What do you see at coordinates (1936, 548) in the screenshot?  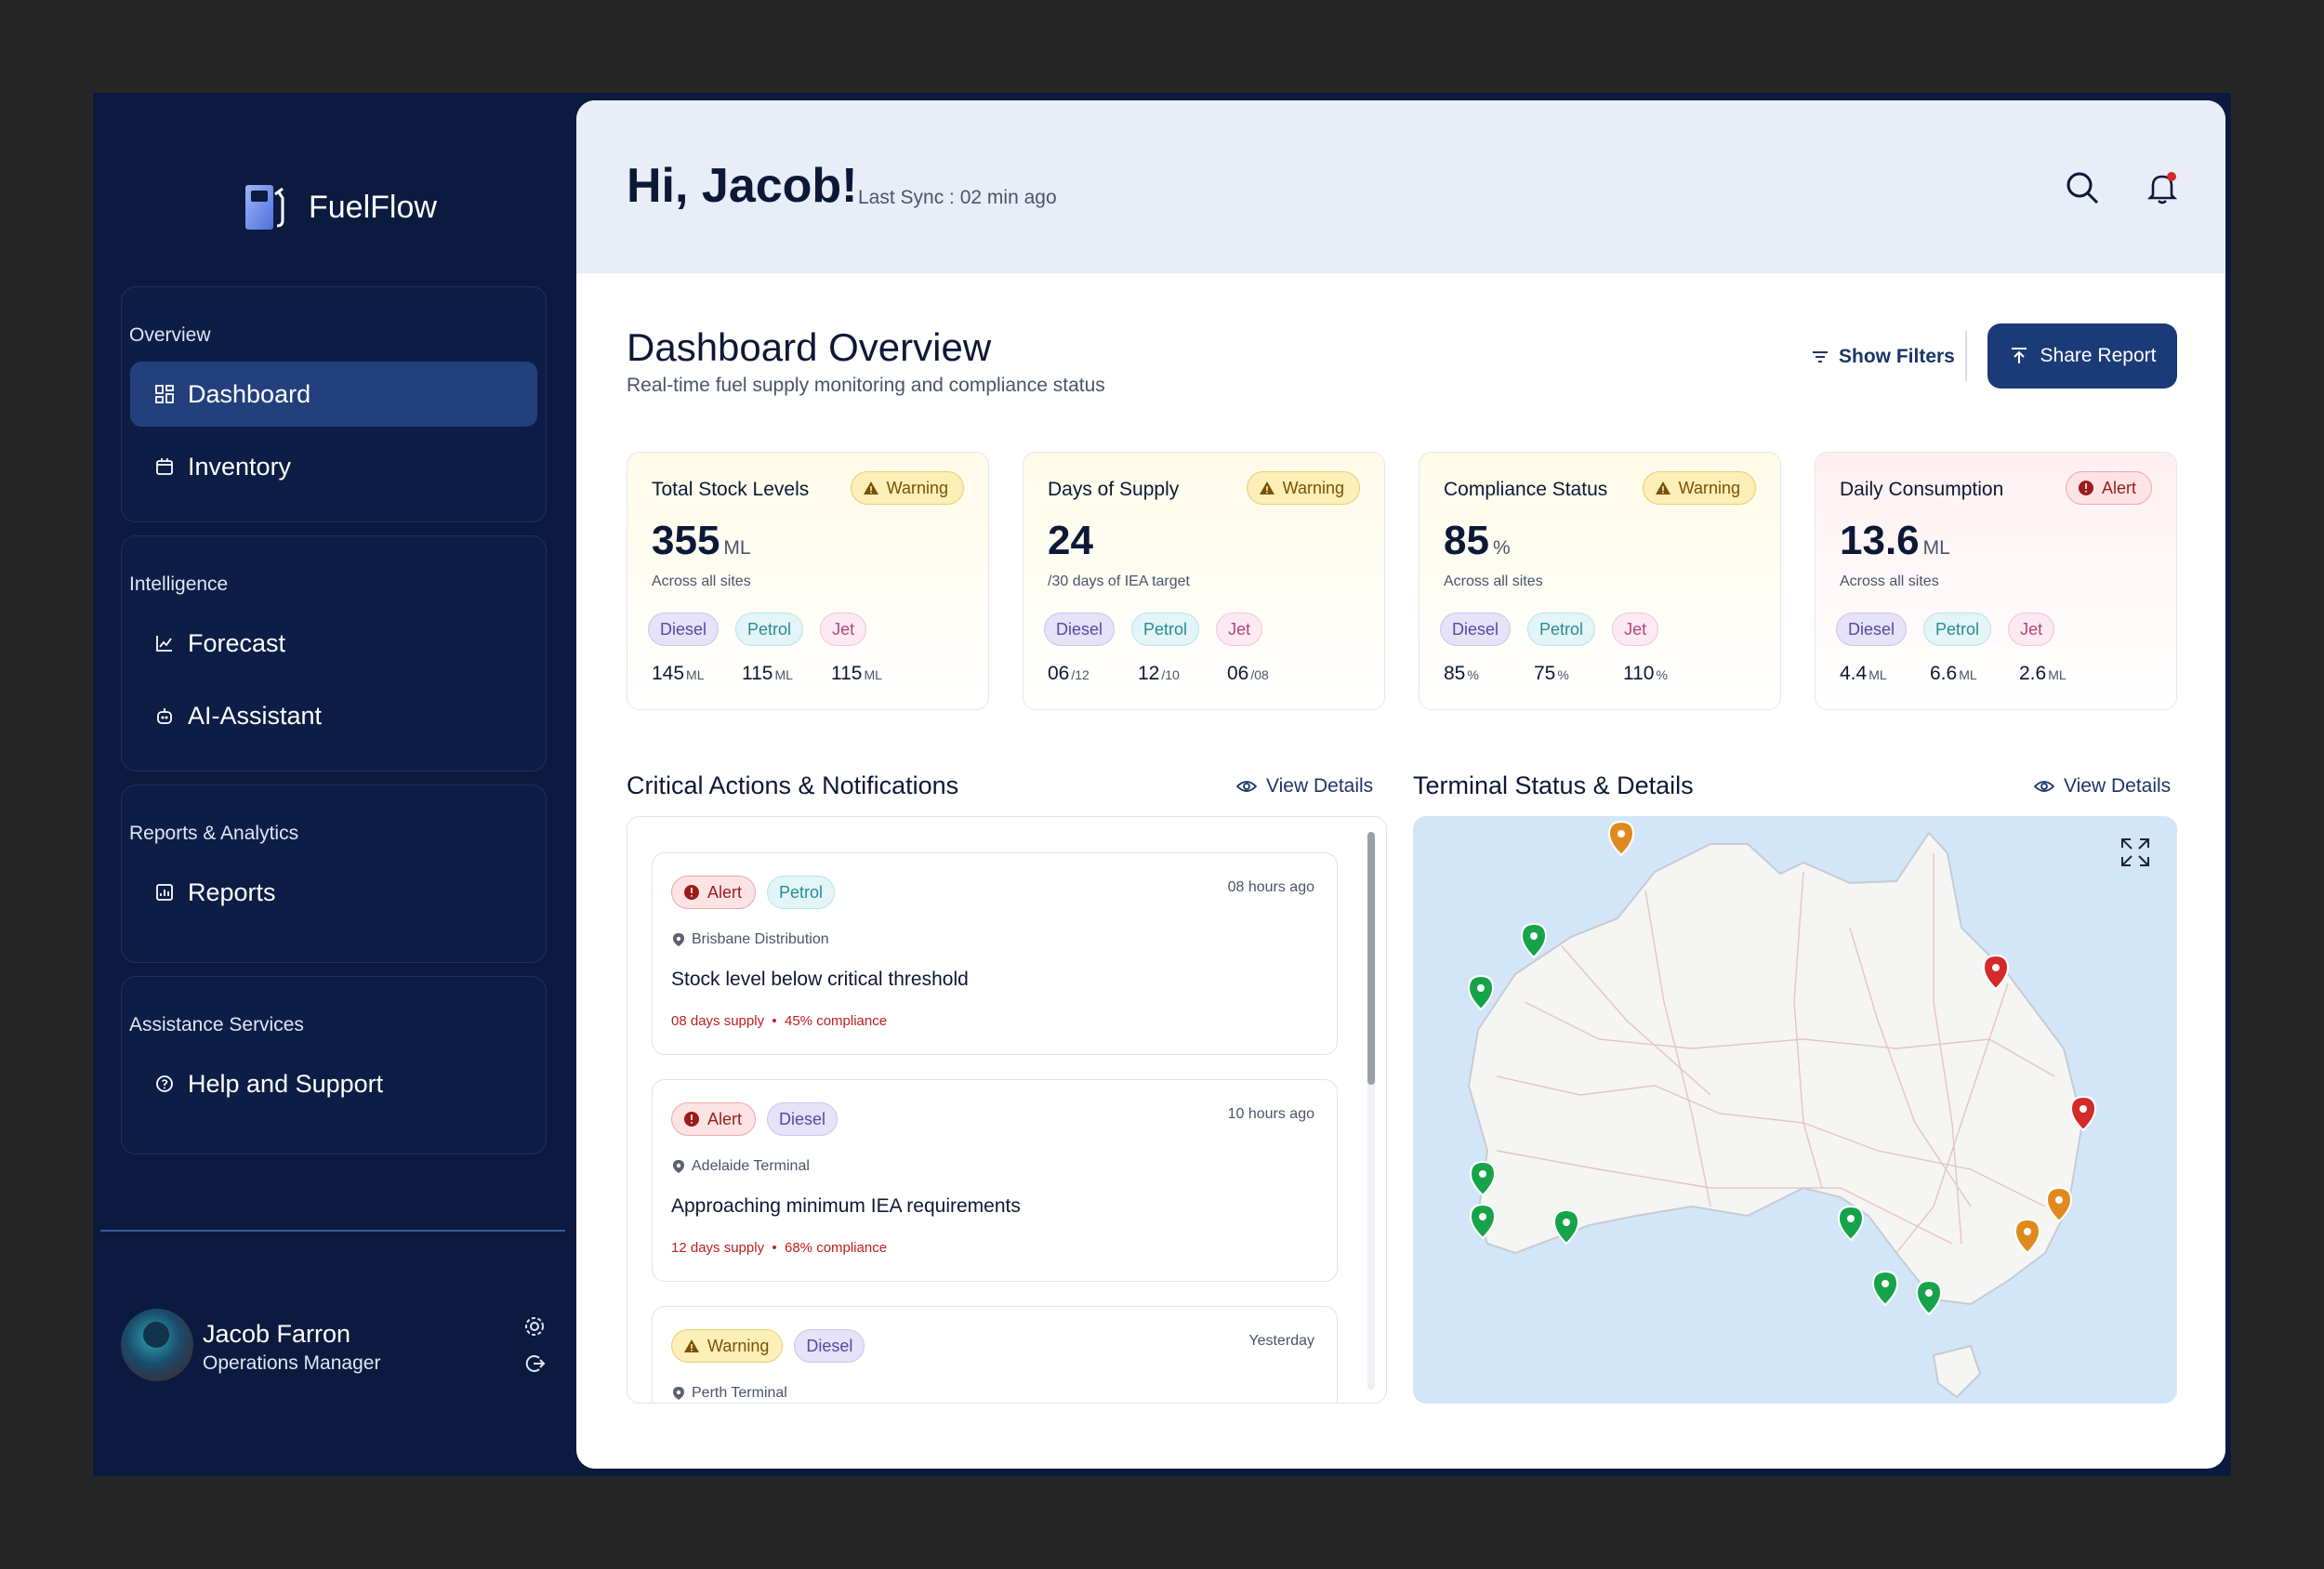 I see `kpi-unit: ML` at bounding box center [1936, 548].